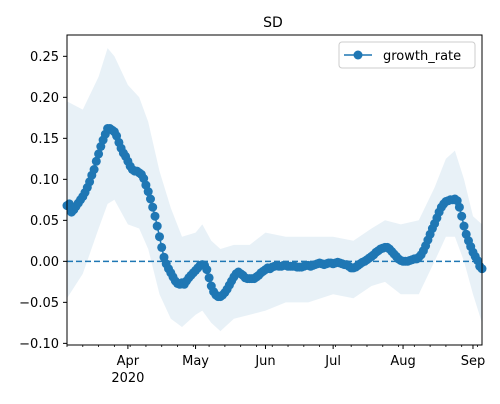  What do you see at coordinates (39, 344) in the screenshot?
I see `y-tick-label: −0.10` at bounding box center [39, 344].